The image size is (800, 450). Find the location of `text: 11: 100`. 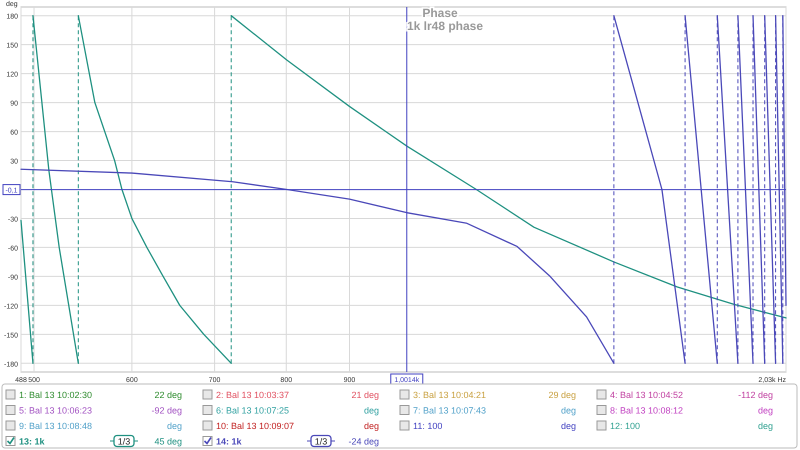

text: 11: 100 is located at coordinates (427, 426).